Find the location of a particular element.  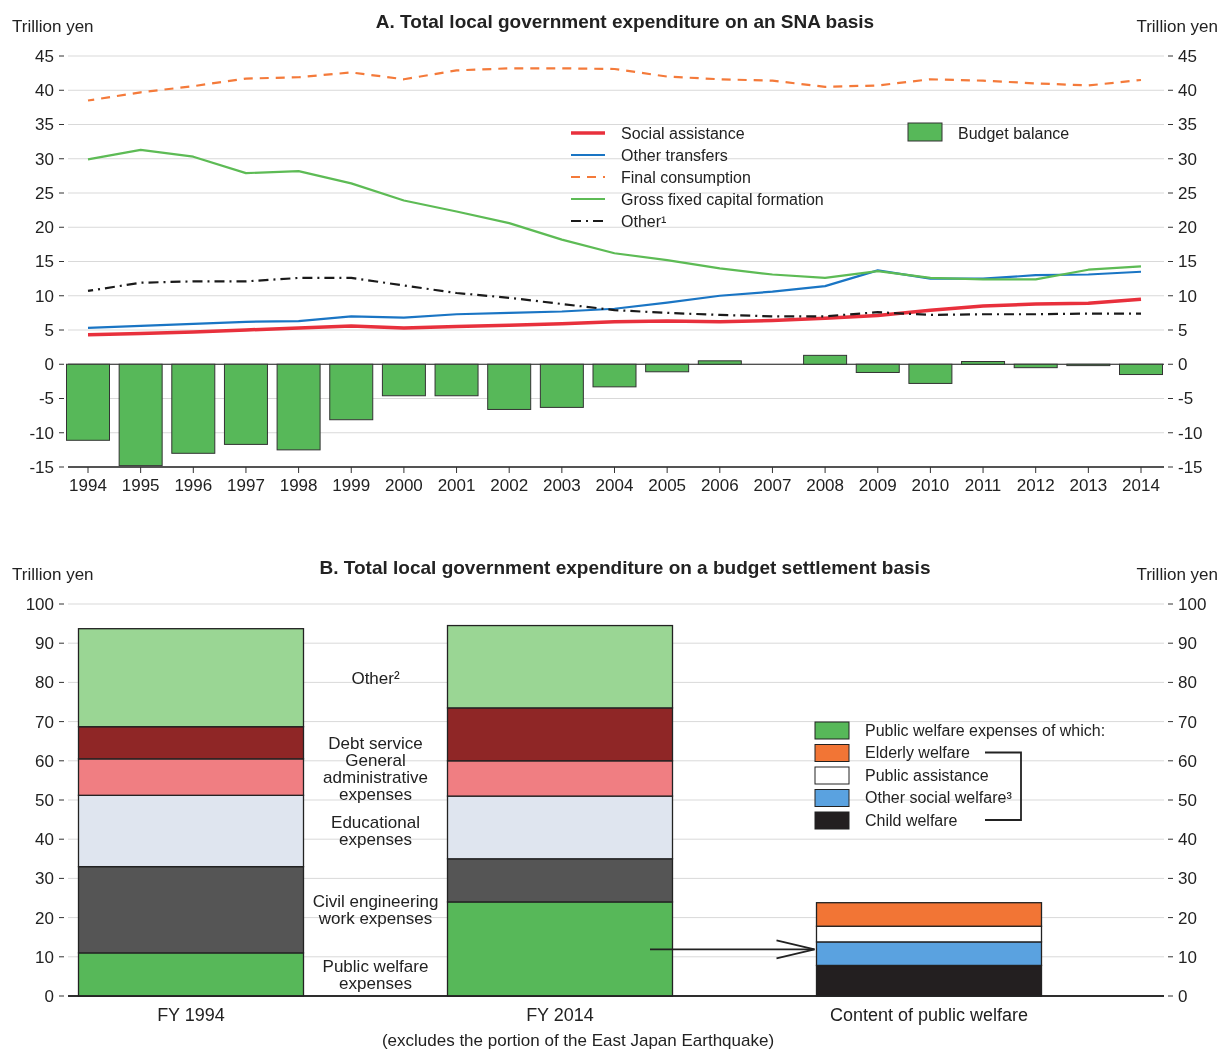

legend-label: Other social welfare³ is located at coordinates (939, 798).